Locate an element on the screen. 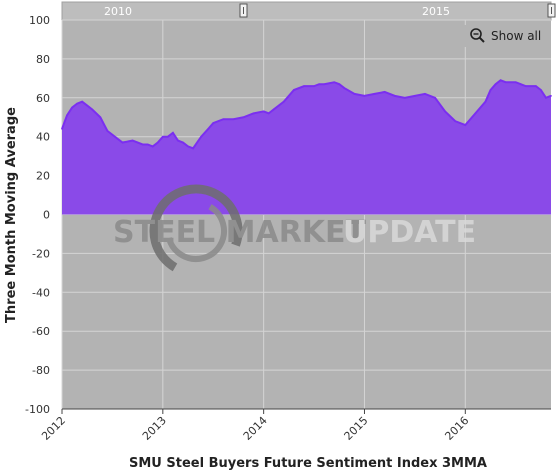 This screenshot has height=471, width=560. y-tick-label: -100 is located at coordinates (37, 409).